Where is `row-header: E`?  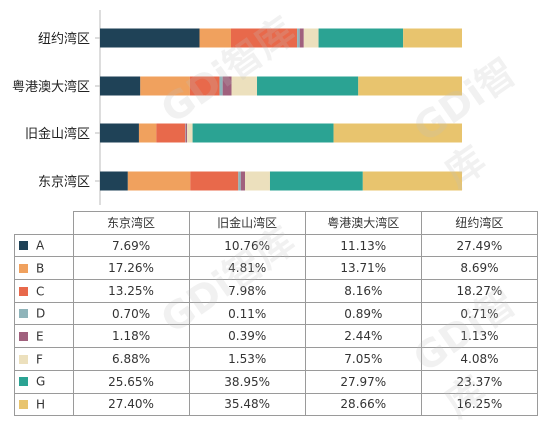
row-header: E is located at coordinates (44, 336).